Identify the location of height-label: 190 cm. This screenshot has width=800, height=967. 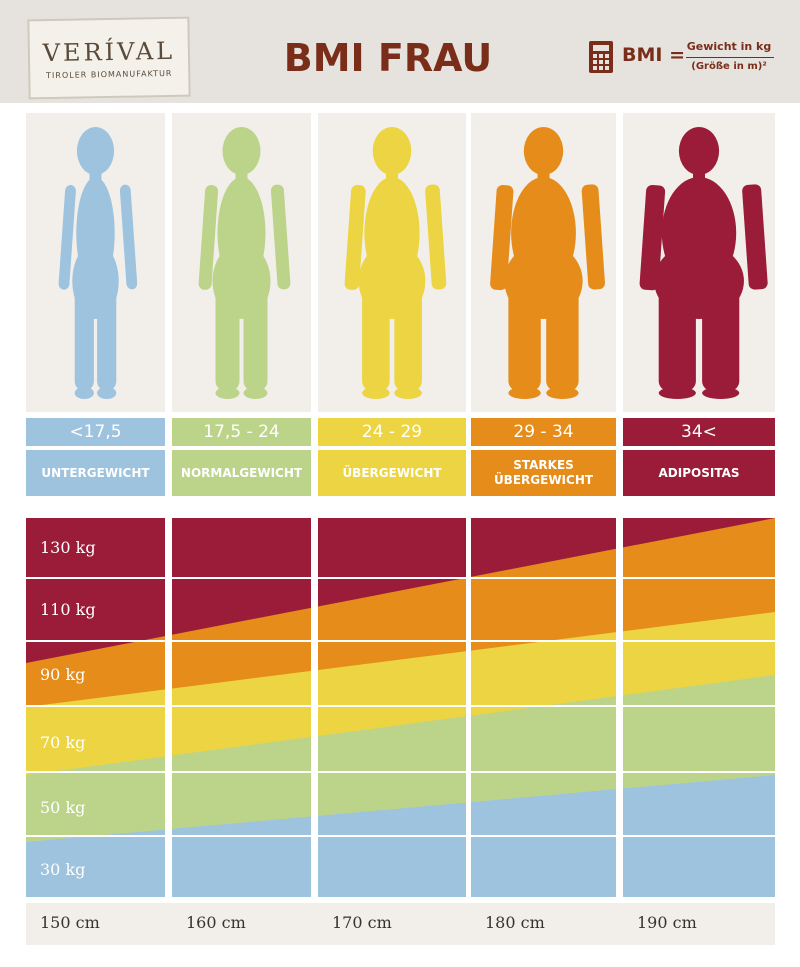
(667, 922).